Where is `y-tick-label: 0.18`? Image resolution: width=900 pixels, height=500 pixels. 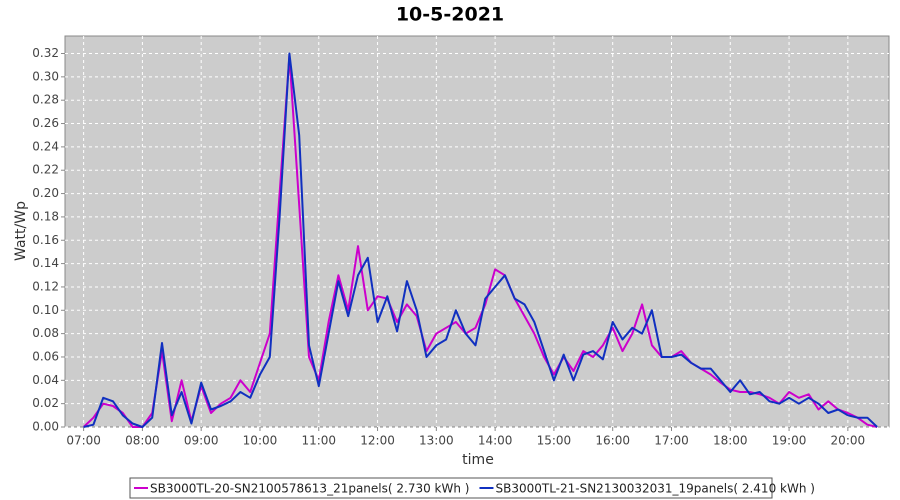
y-tick-label: 0.18 is located at coordinates (45, 216).